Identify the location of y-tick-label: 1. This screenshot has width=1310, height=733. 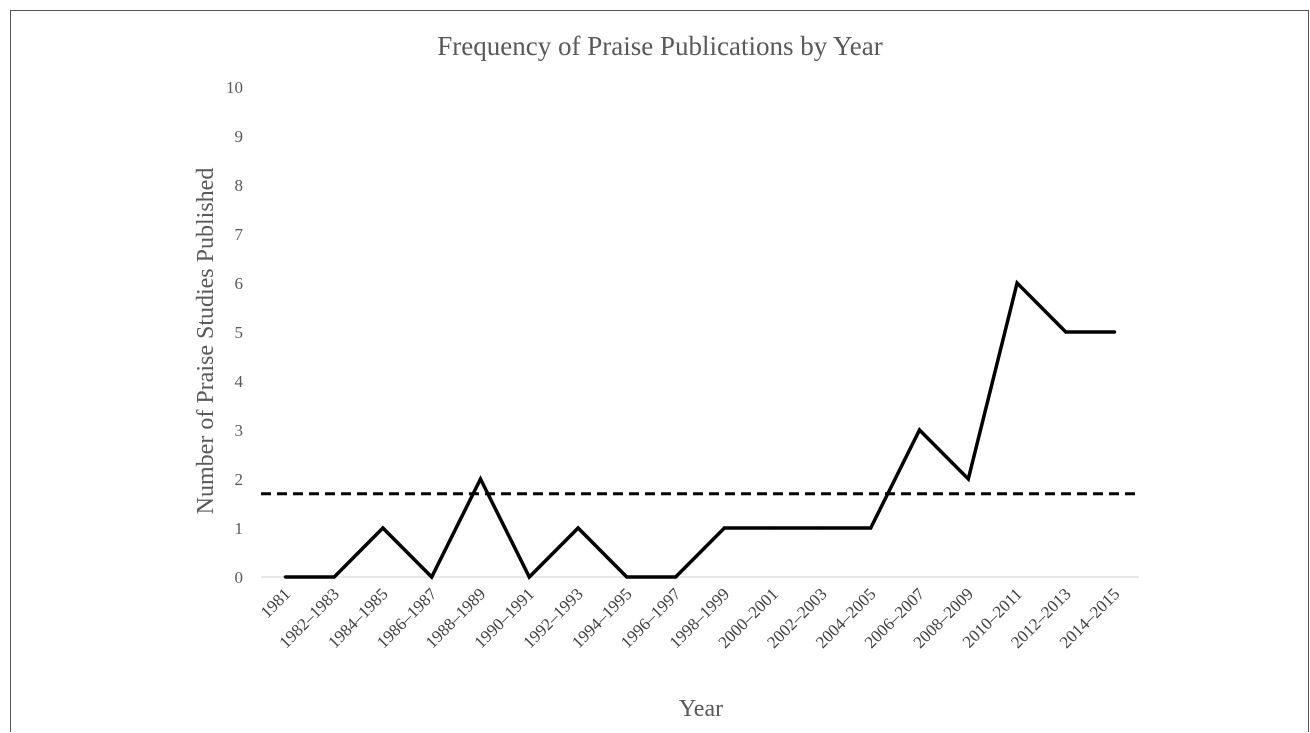
(239, 528).